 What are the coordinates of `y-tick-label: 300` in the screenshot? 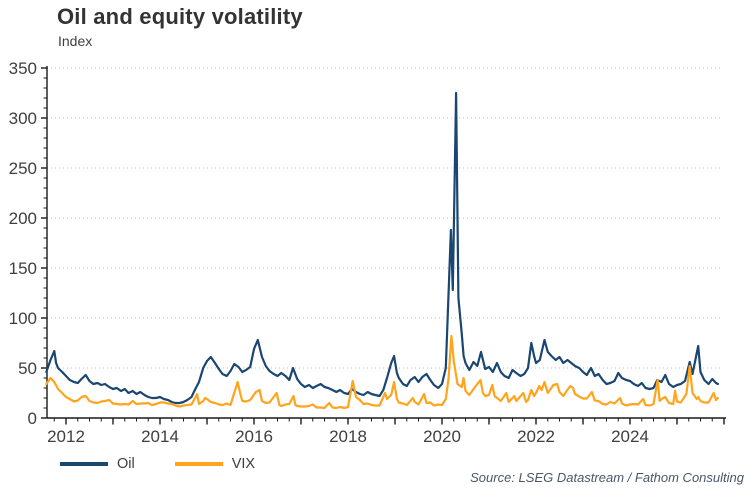 It's located at (23, 118).